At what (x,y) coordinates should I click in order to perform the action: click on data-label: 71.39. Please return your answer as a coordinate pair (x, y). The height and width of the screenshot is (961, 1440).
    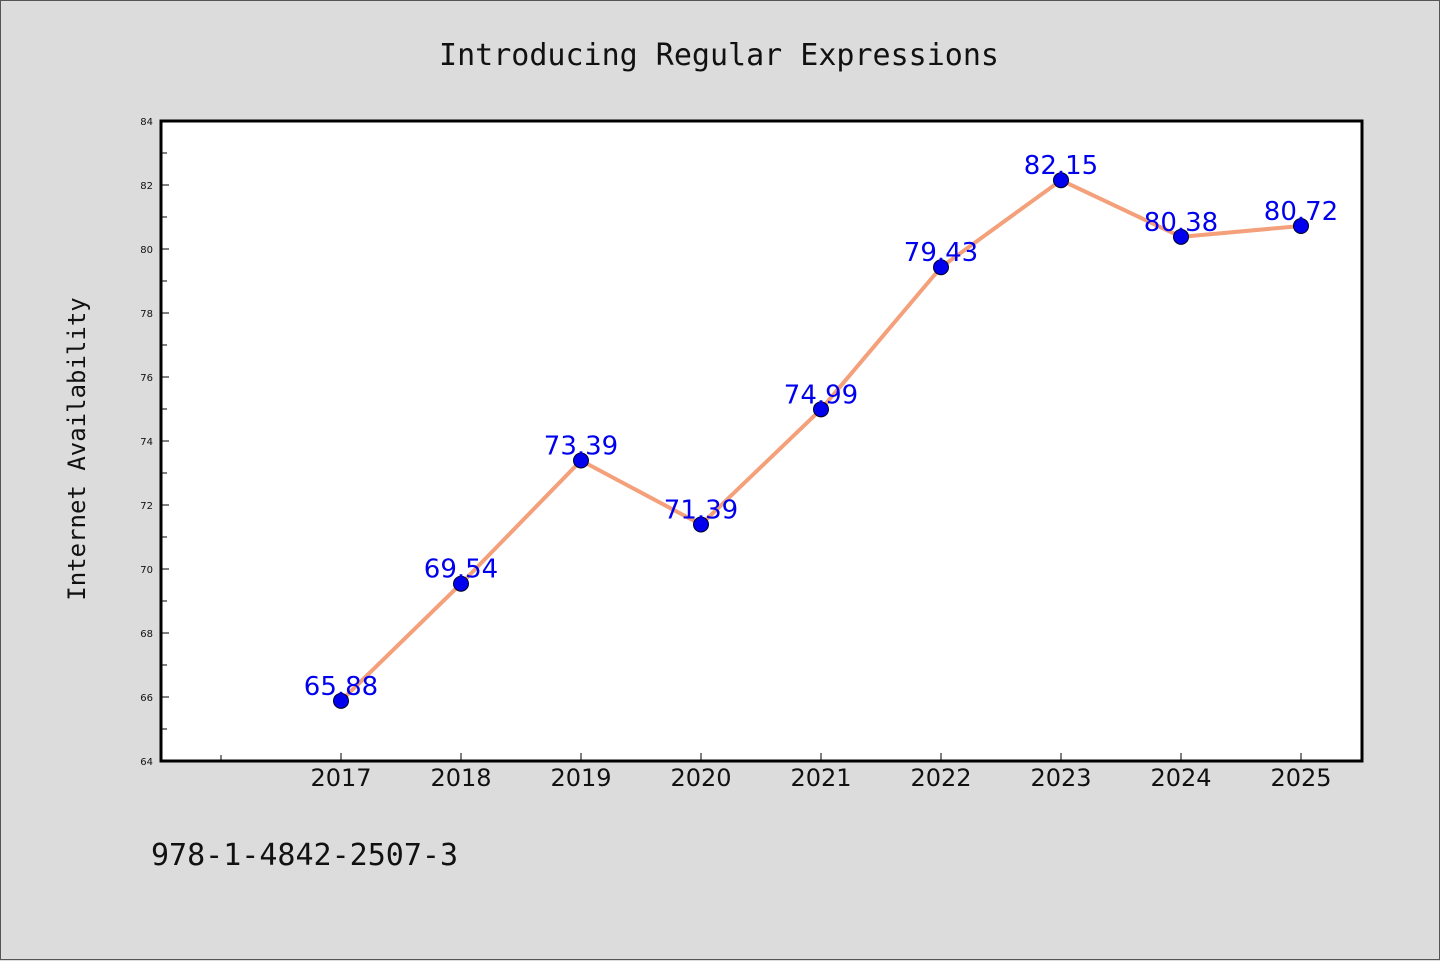
    Looking at the image, I should click on (701, 511).